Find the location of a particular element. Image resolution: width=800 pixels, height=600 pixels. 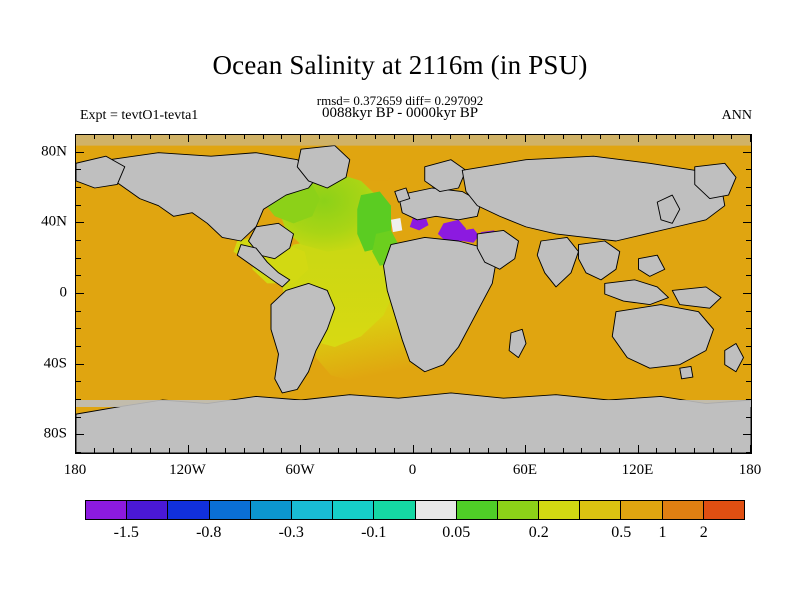

experiment-label: Expt = tevtO1-tevta1 is located at coordinates (139, 115).